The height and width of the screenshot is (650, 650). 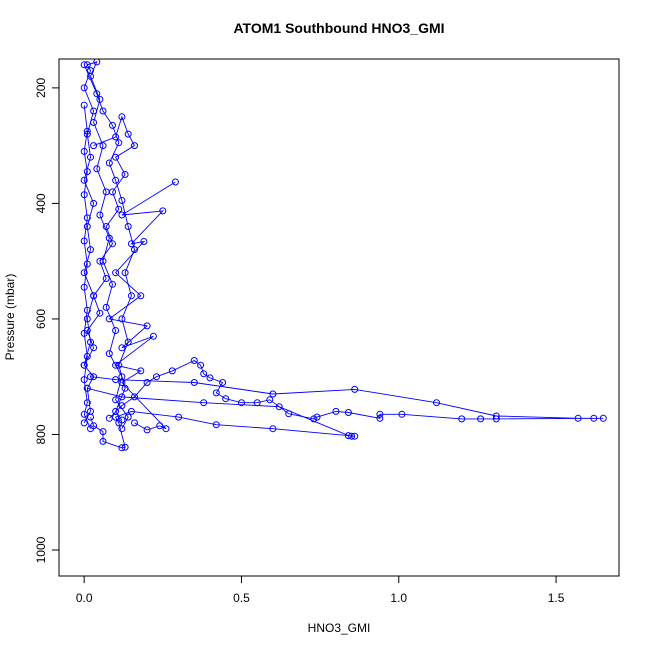 I want to click on x-tick-label: 1.5, so click(x=556, y=598).